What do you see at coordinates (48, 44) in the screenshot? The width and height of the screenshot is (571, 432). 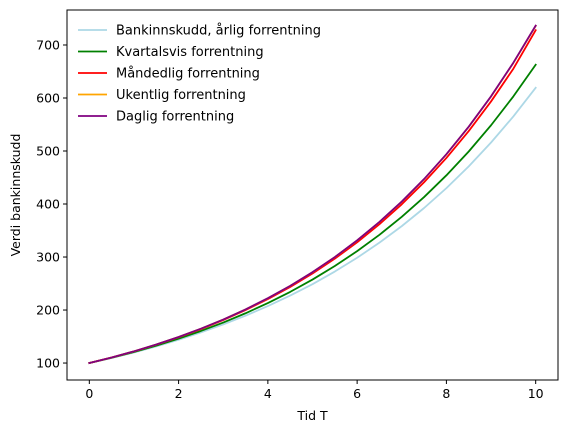 I see `y-tick-label: 700` at bounding box center [48, 44].